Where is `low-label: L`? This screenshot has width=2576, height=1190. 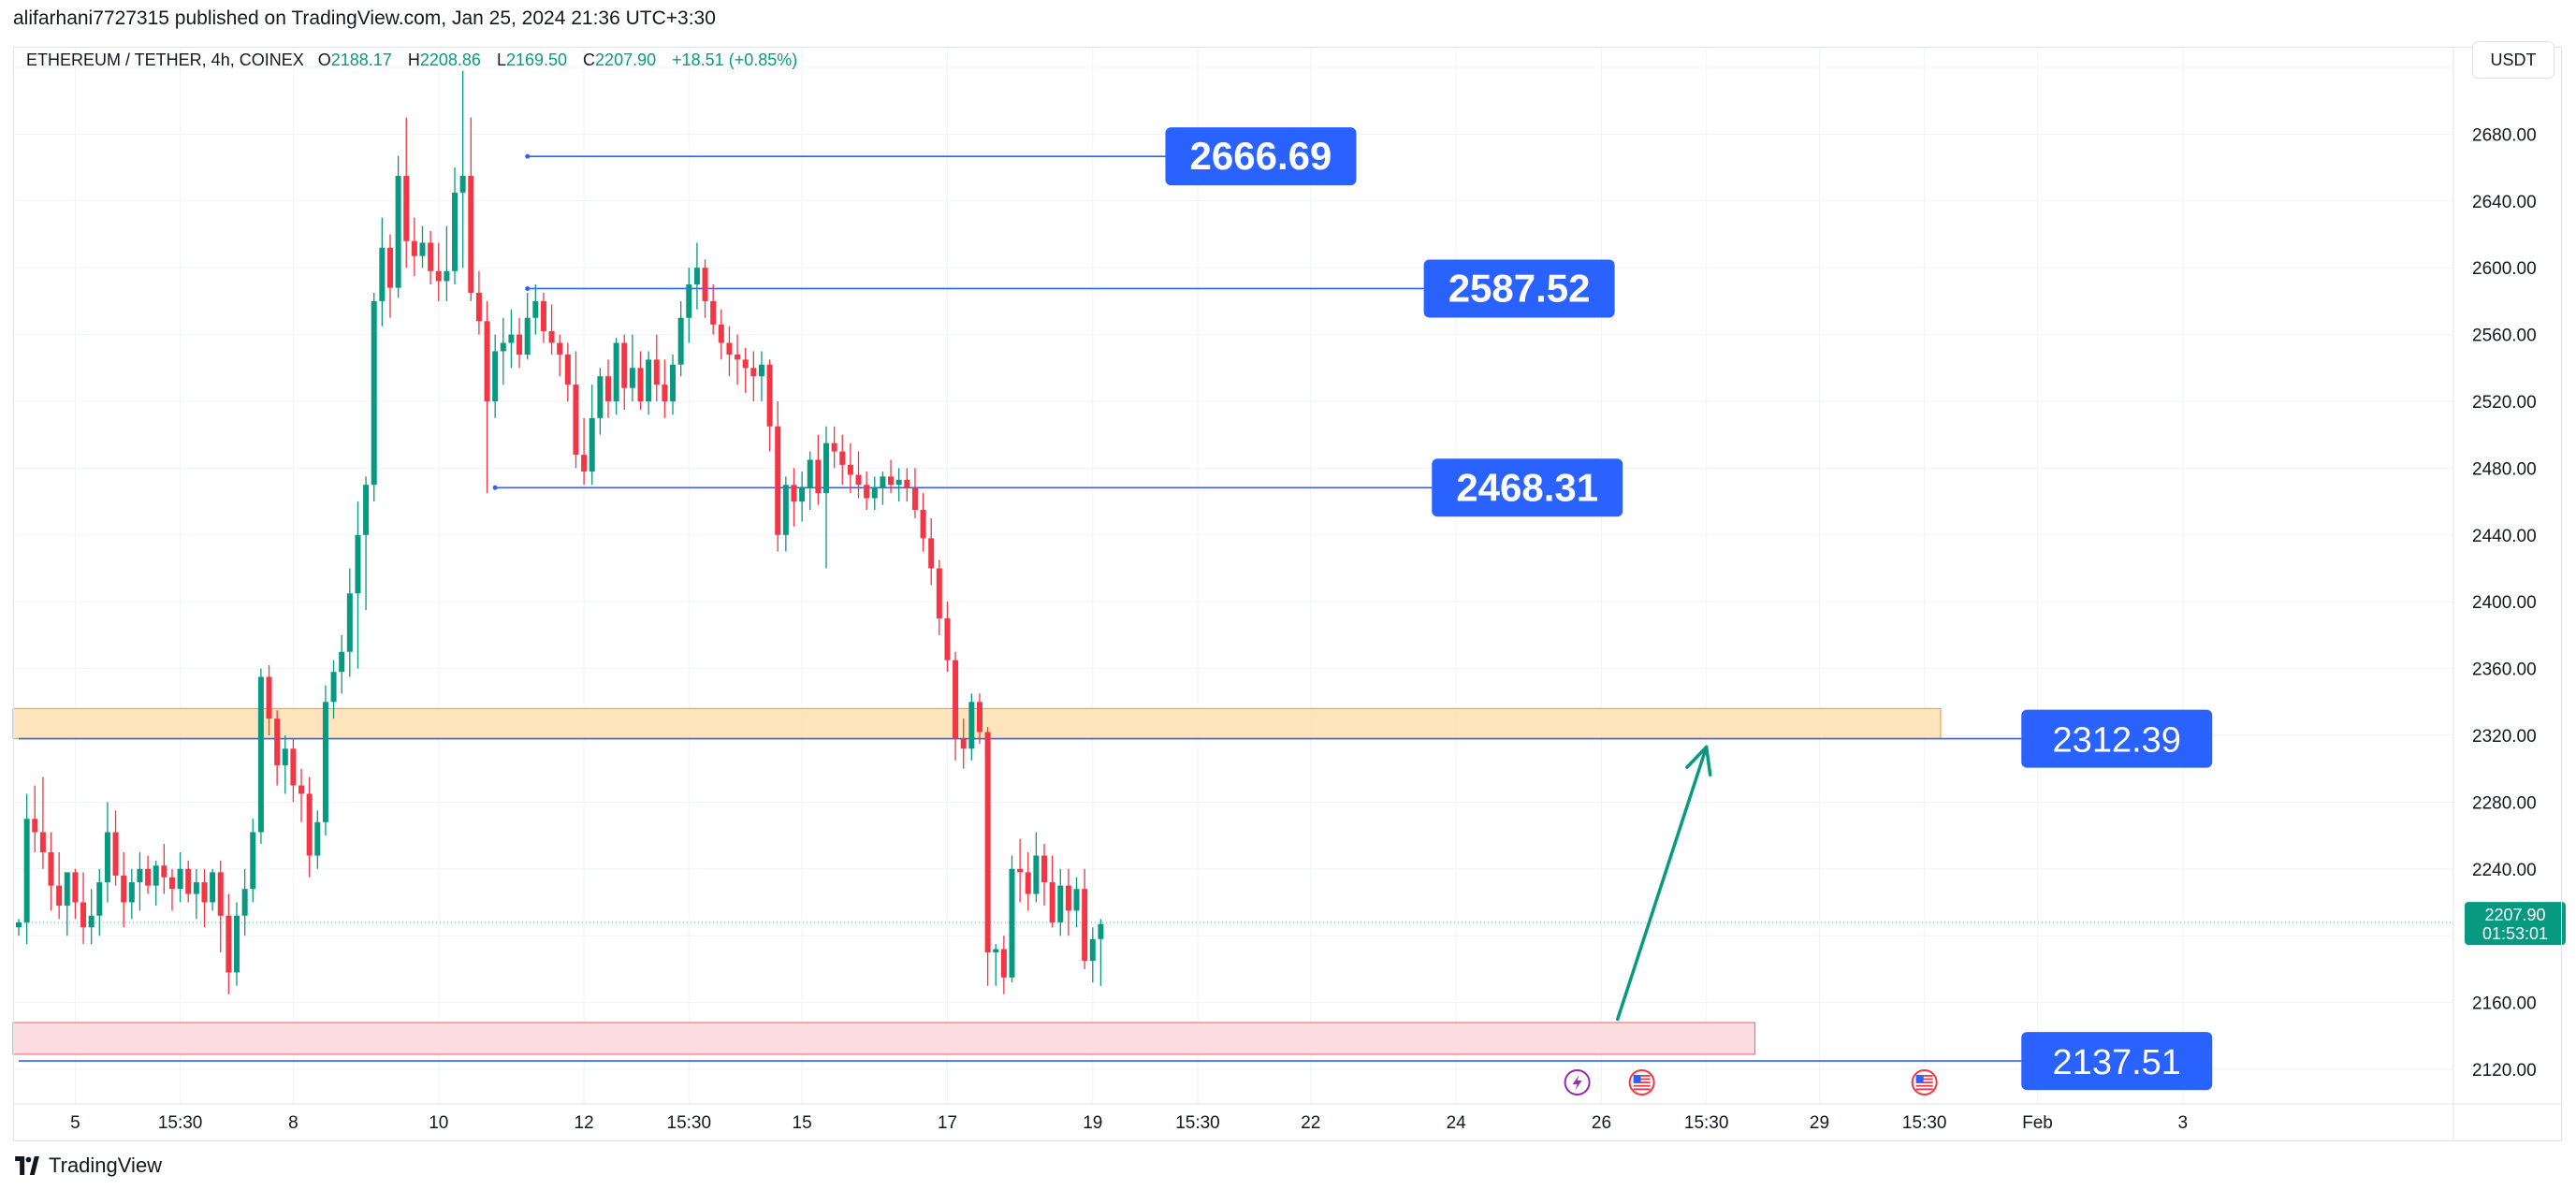
low-label: L is located at coordinates (501, 60).